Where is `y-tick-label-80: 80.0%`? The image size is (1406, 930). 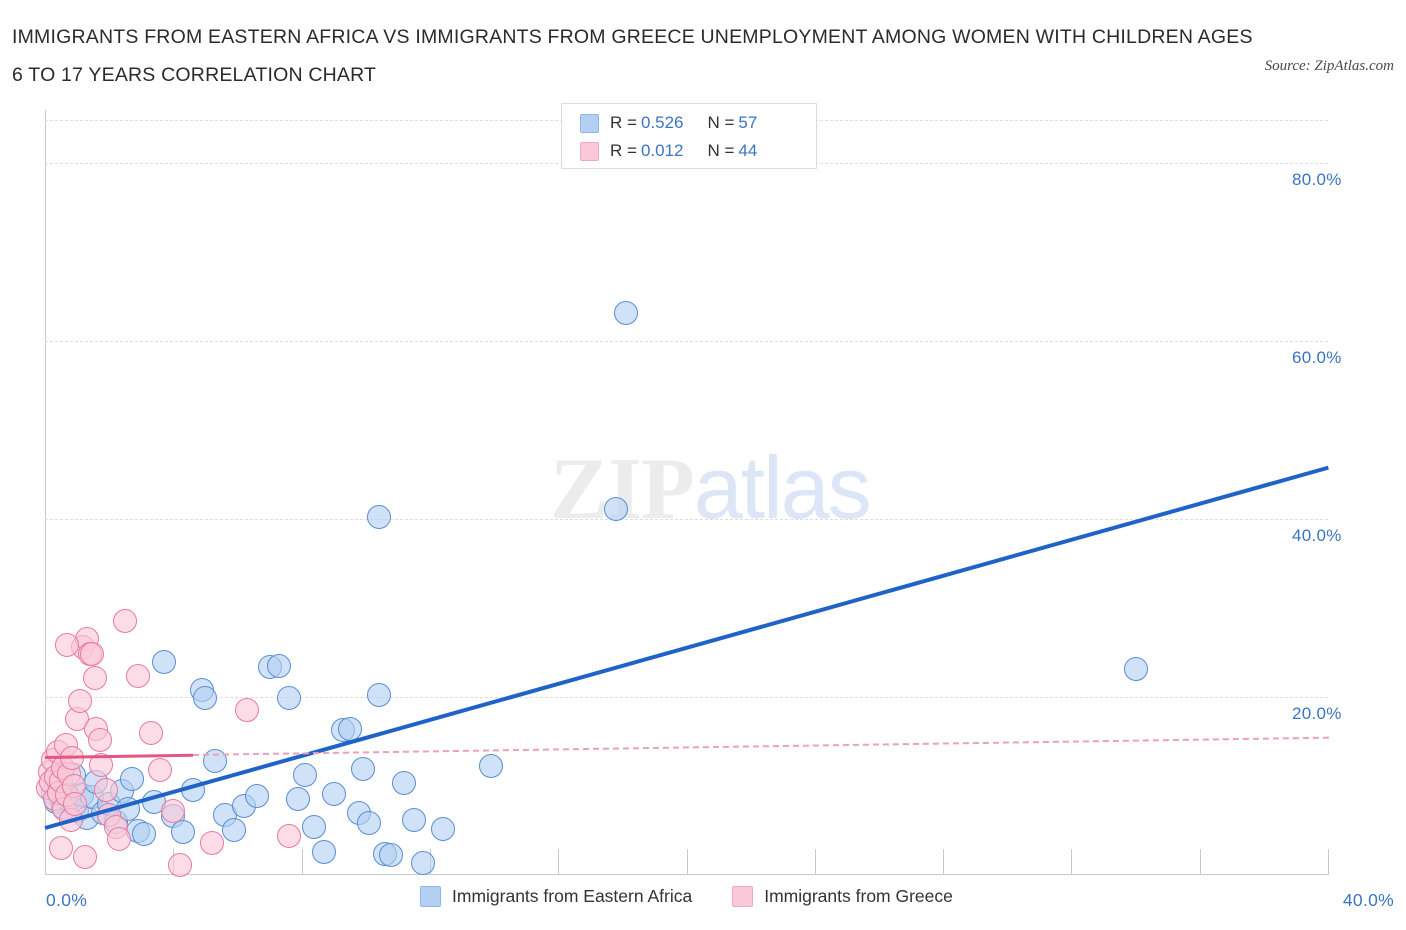 y-tick-label-80: 80.0% is located at coordinates (1317, 180).